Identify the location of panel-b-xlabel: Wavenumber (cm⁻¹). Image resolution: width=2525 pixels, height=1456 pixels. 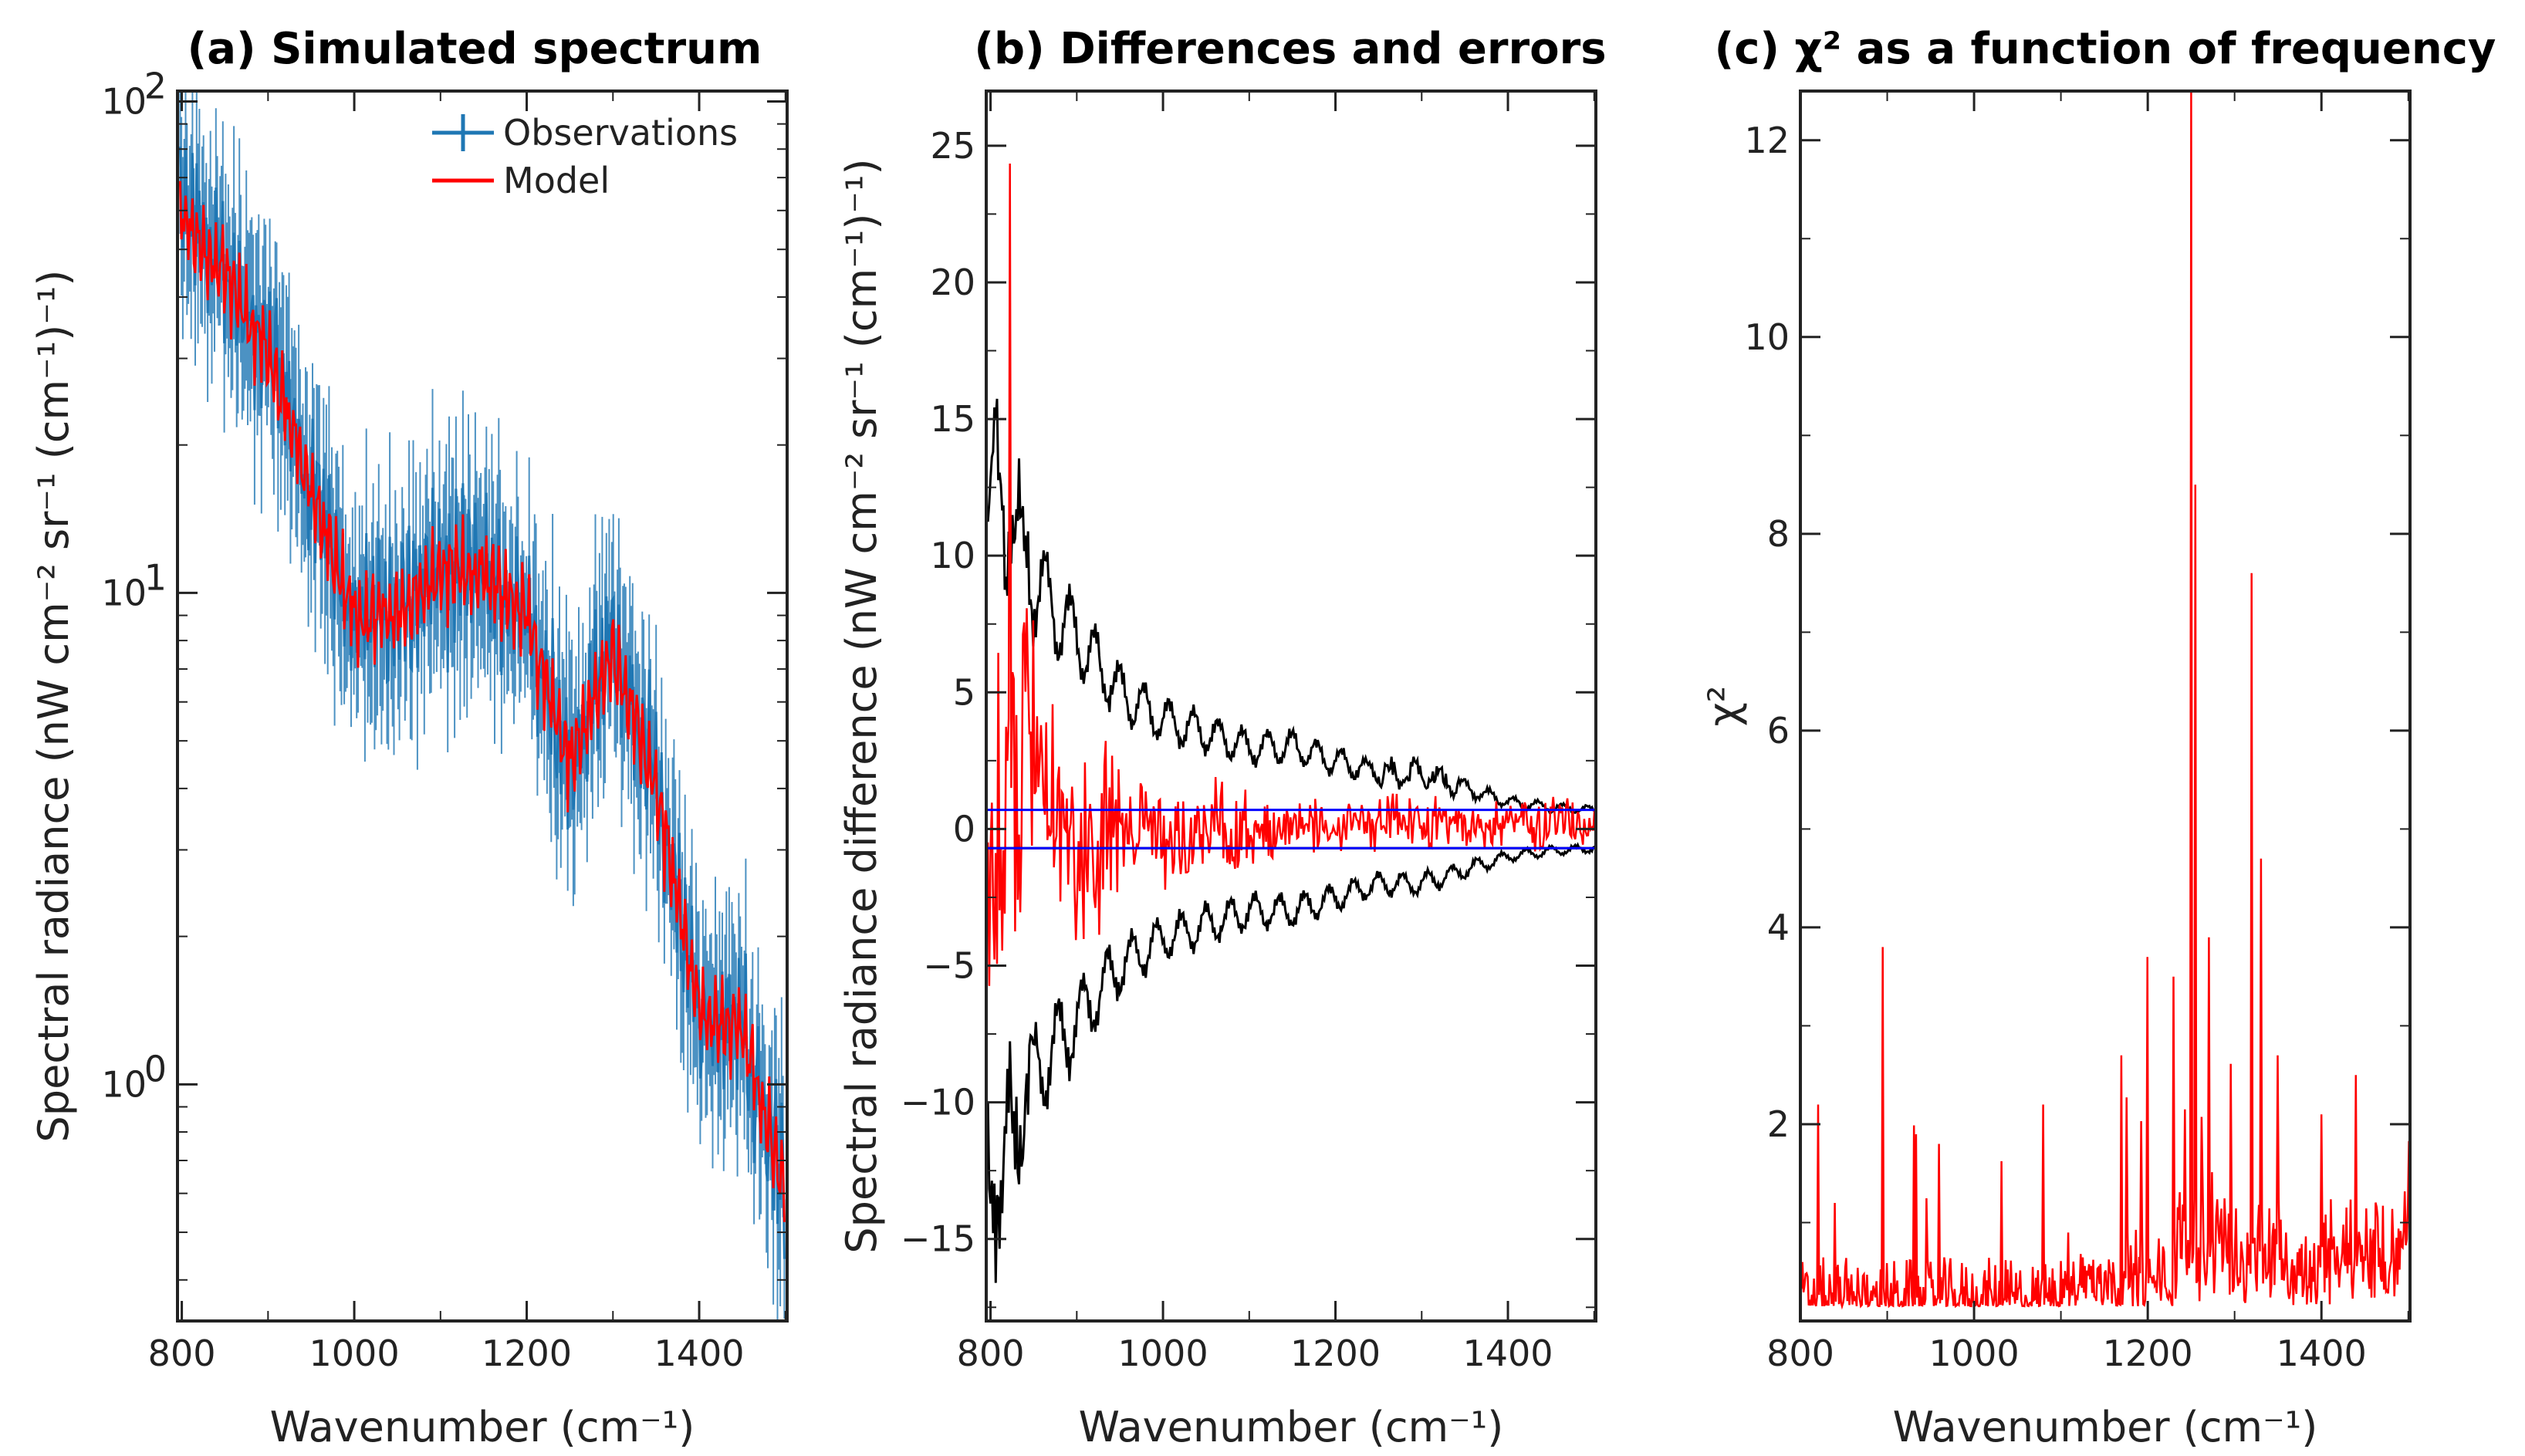
(1291, 1427).